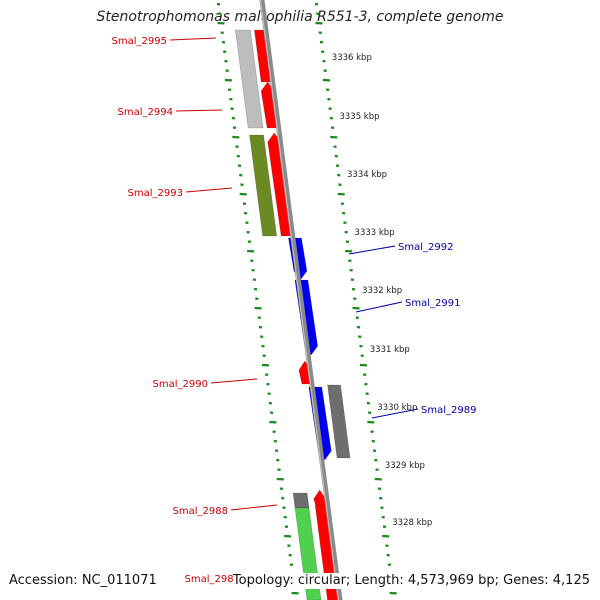  I want to click on gene-label: Smal_2991, so click(432, 303).